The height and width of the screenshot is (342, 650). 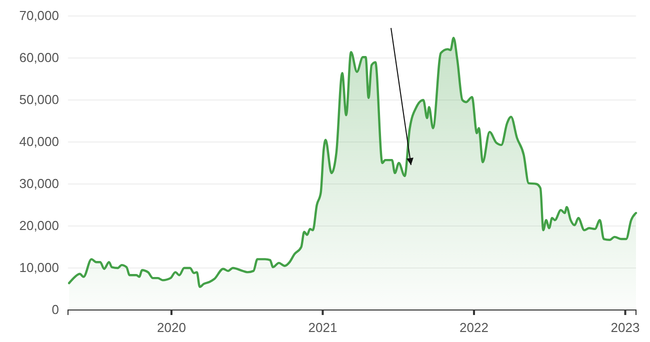 What do you see at coordinates (171, 328) in the screenshot?
I see `x-tick-label: 2020` at bounding box center [171, 328].